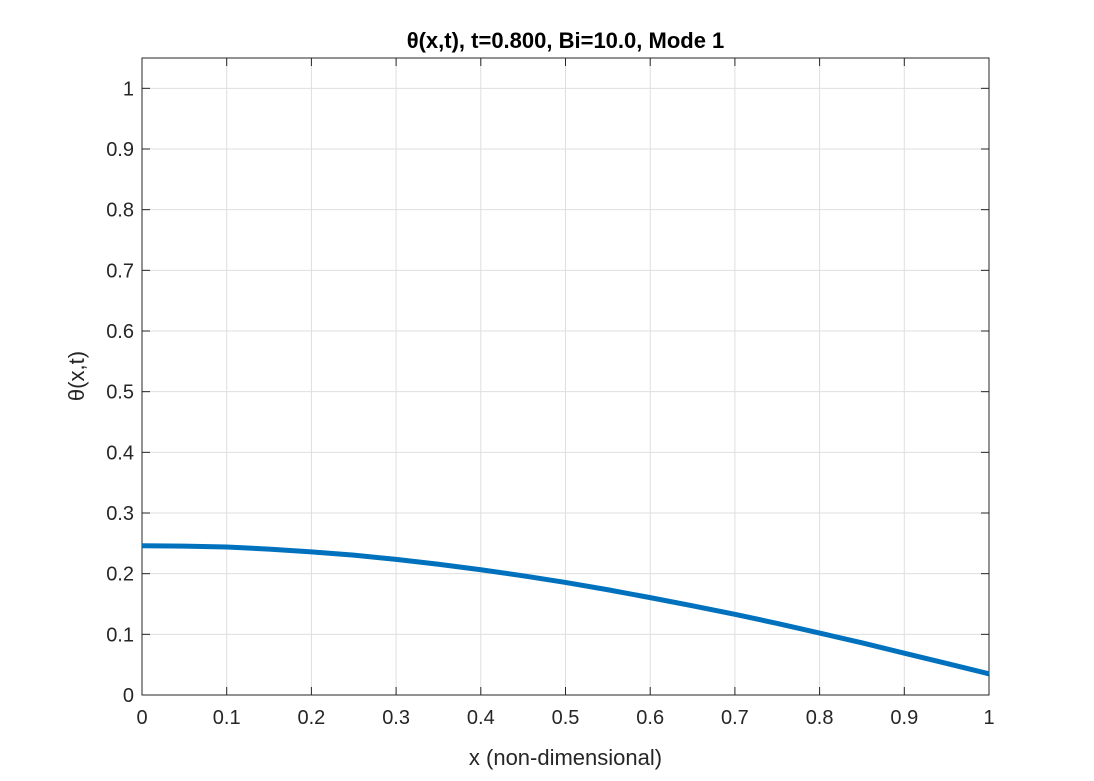  Describe the element at coordinates (128, 696) in the screenshot. I see `y-tick-label: 0` at that location.